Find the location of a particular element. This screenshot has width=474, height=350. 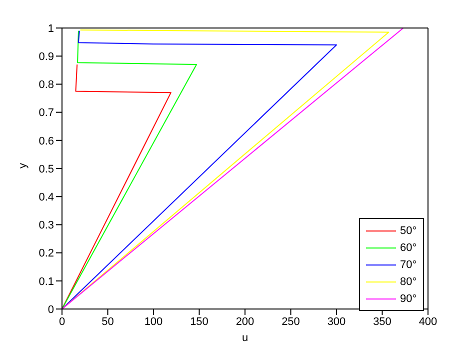

y-tick-label: 0.3 is located at coordinates (46, 226).